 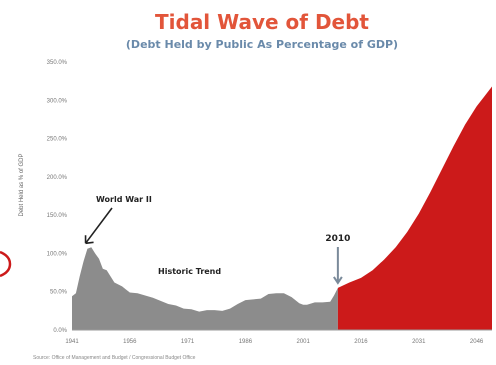 I want to click on x-axis-ticks: 1941 1956 1971 1986 2001 2016 2031 2046, so click(x=274, y=342).